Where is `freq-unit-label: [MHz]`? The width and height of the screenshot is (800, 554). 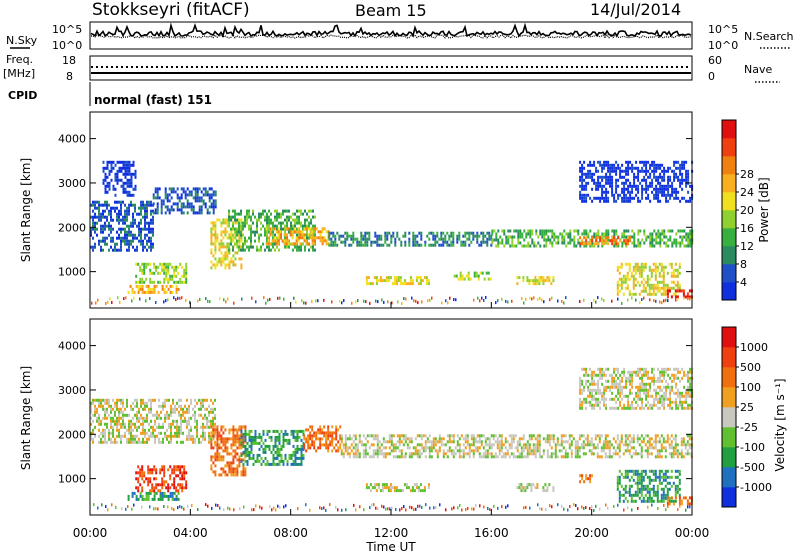
freq-unit-label: [MHz] is located at coordinates (19, 73).